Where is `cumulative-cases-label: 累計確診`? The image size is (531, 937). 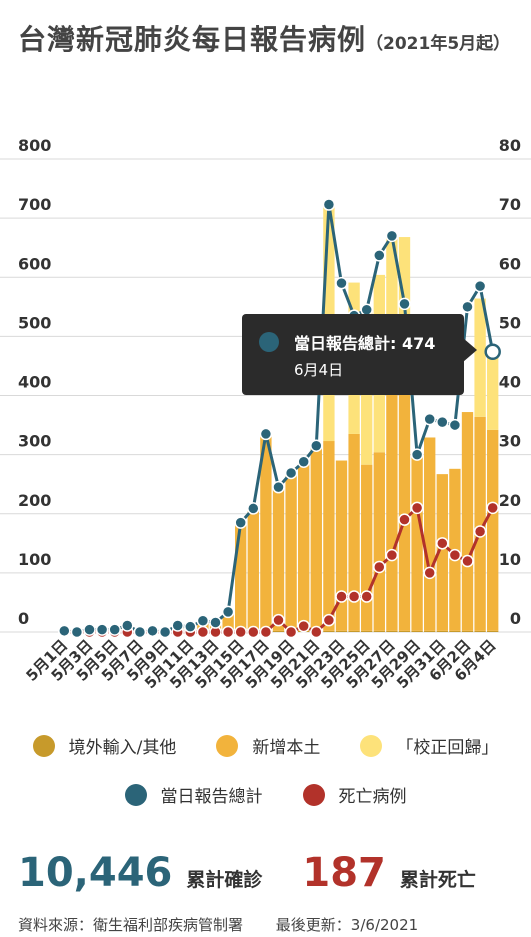 cumulative-cases-label: 累計確診 is located at coordinates (224, 880).